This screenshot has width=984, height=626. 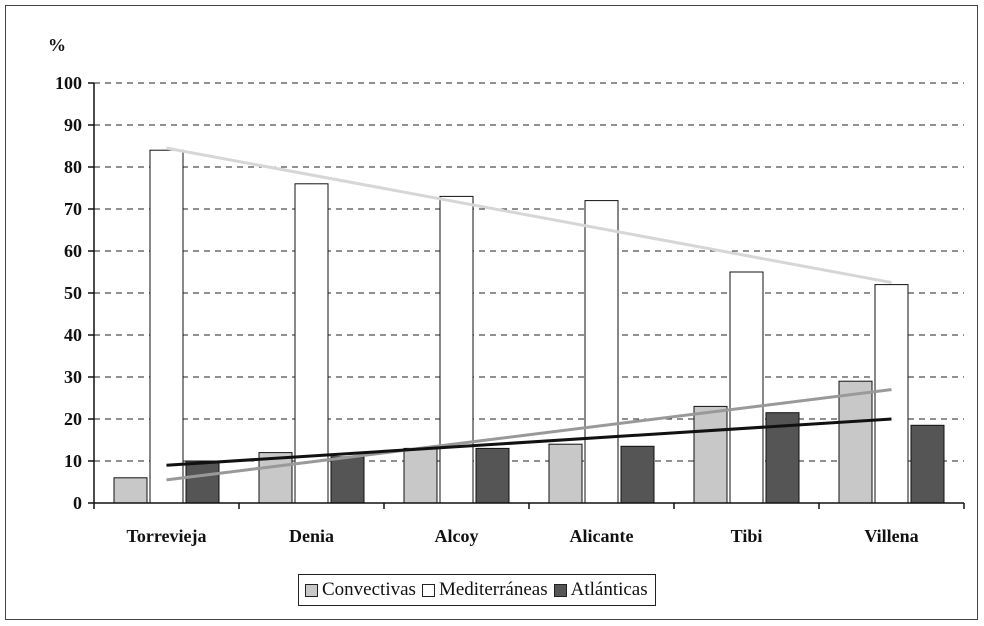 I want to click on trend-line-convectivas, so click(x=529, y=435).